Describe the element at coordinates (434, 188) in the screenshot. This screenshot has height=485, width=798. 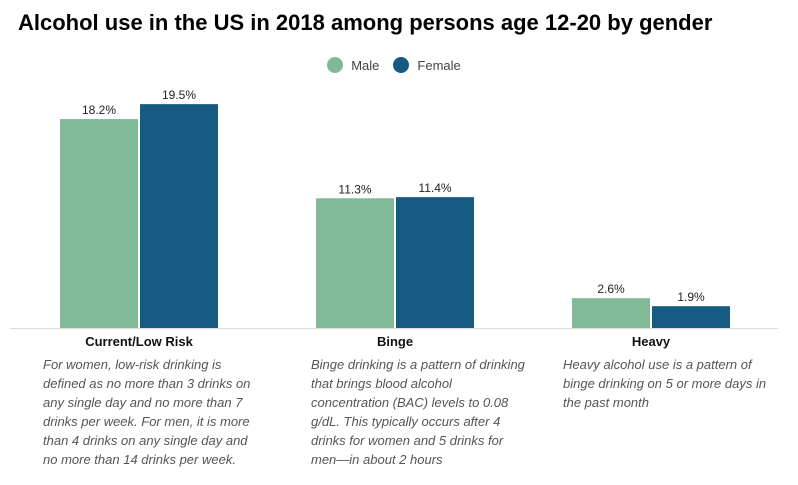
I see `data-label: 11.4%` at that location.